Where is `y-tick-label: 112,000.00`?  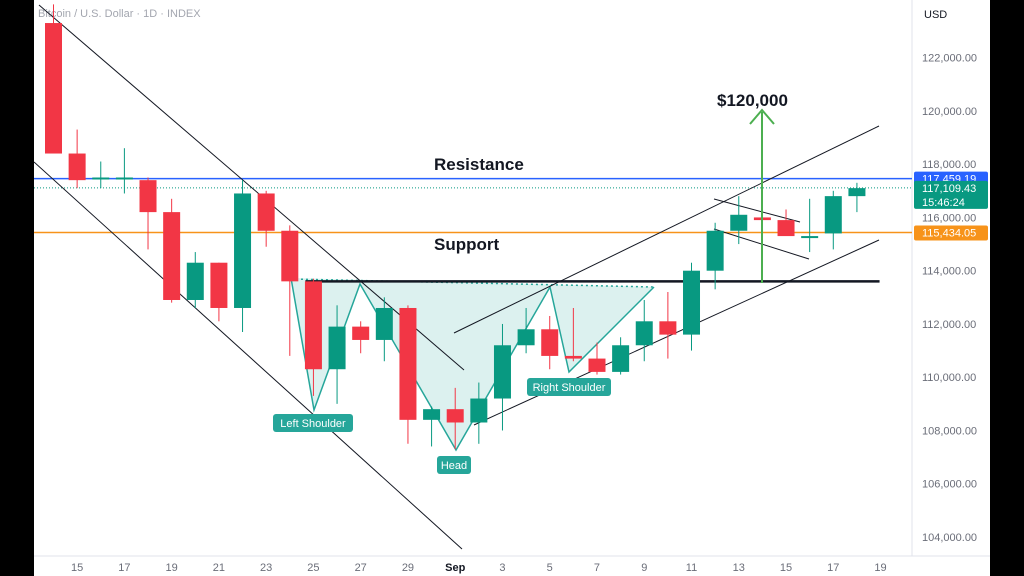 y-tick-label: 112,000.00 is located at coordinates (949, 325).